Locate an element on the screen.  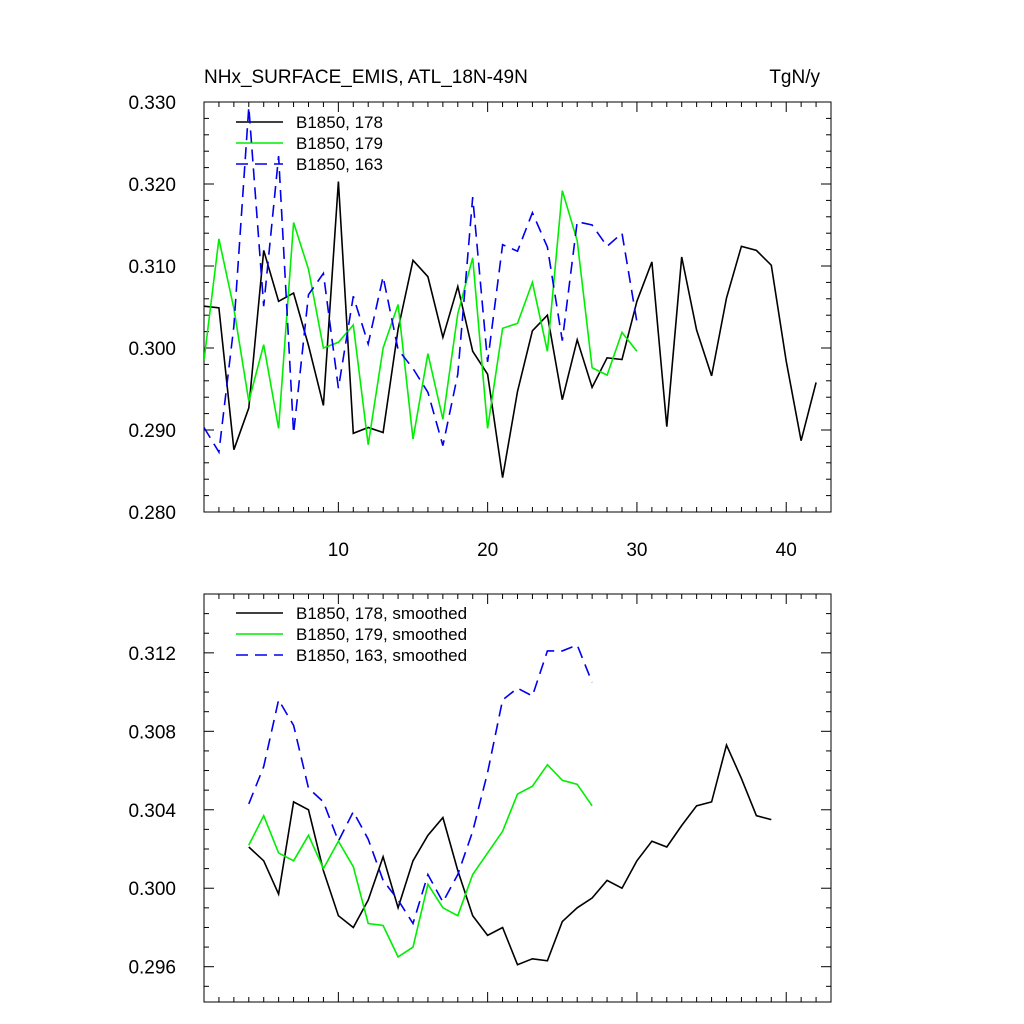
x-tick-label: 20 is located at coordinates (487, 550).